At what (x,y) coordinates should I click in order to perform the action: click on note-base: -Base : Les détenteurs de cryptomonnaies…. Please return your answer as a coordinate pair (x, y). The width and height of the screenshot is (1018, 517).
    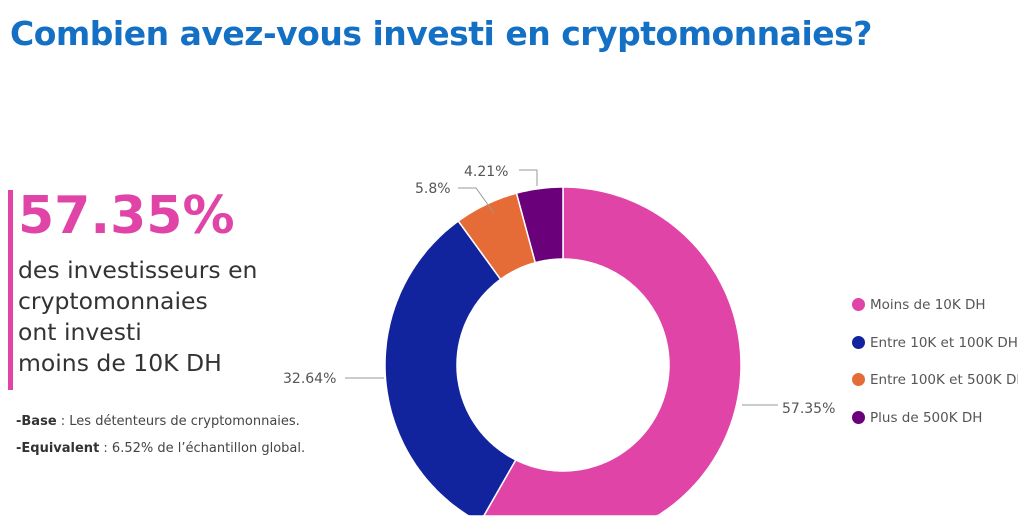
    Looking at the image, I should click on (158, 421).